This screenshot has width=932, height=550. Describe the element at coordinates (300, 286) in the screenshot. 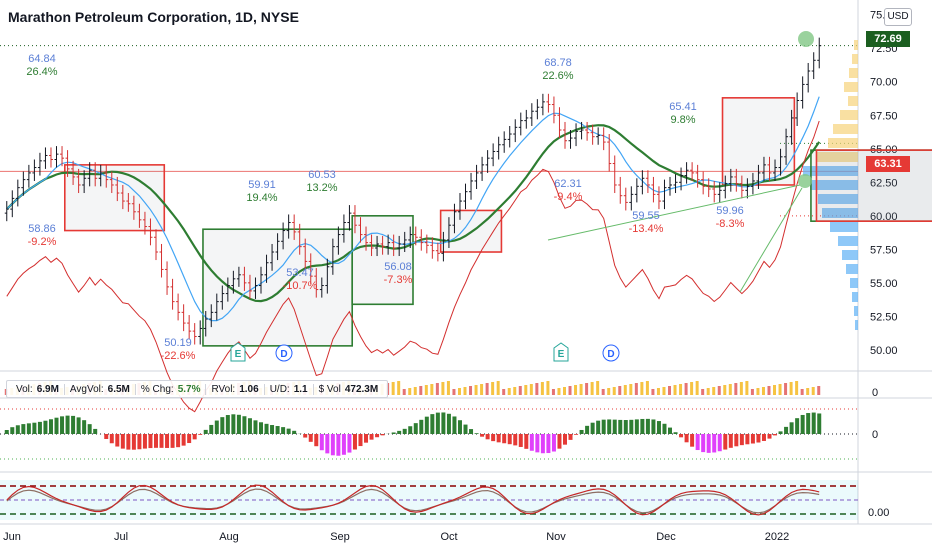

I see `pivot-percent-label: -10.7%` at that location.